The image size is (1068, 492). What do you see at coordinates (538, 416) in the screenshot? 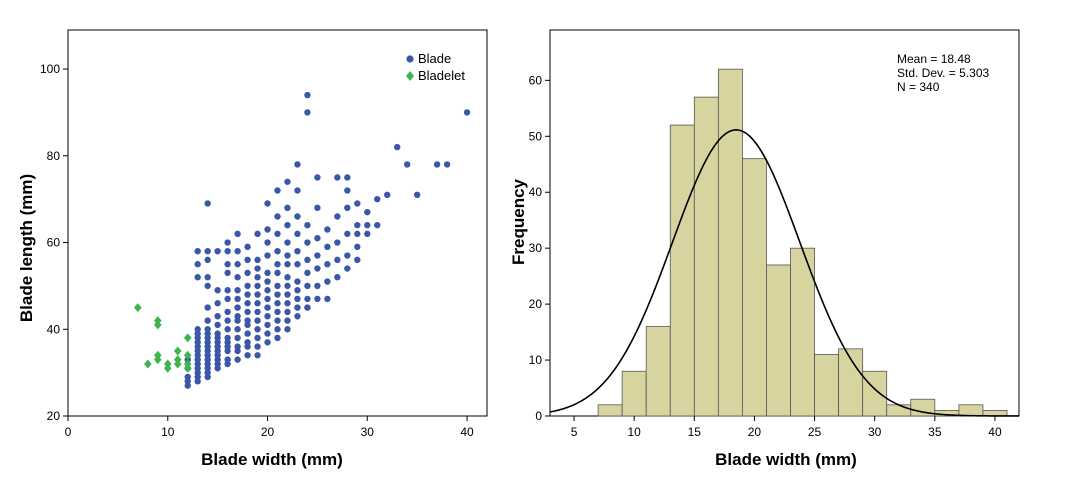
I see `y-tick-label: 0` at bounding box center [538, 416].